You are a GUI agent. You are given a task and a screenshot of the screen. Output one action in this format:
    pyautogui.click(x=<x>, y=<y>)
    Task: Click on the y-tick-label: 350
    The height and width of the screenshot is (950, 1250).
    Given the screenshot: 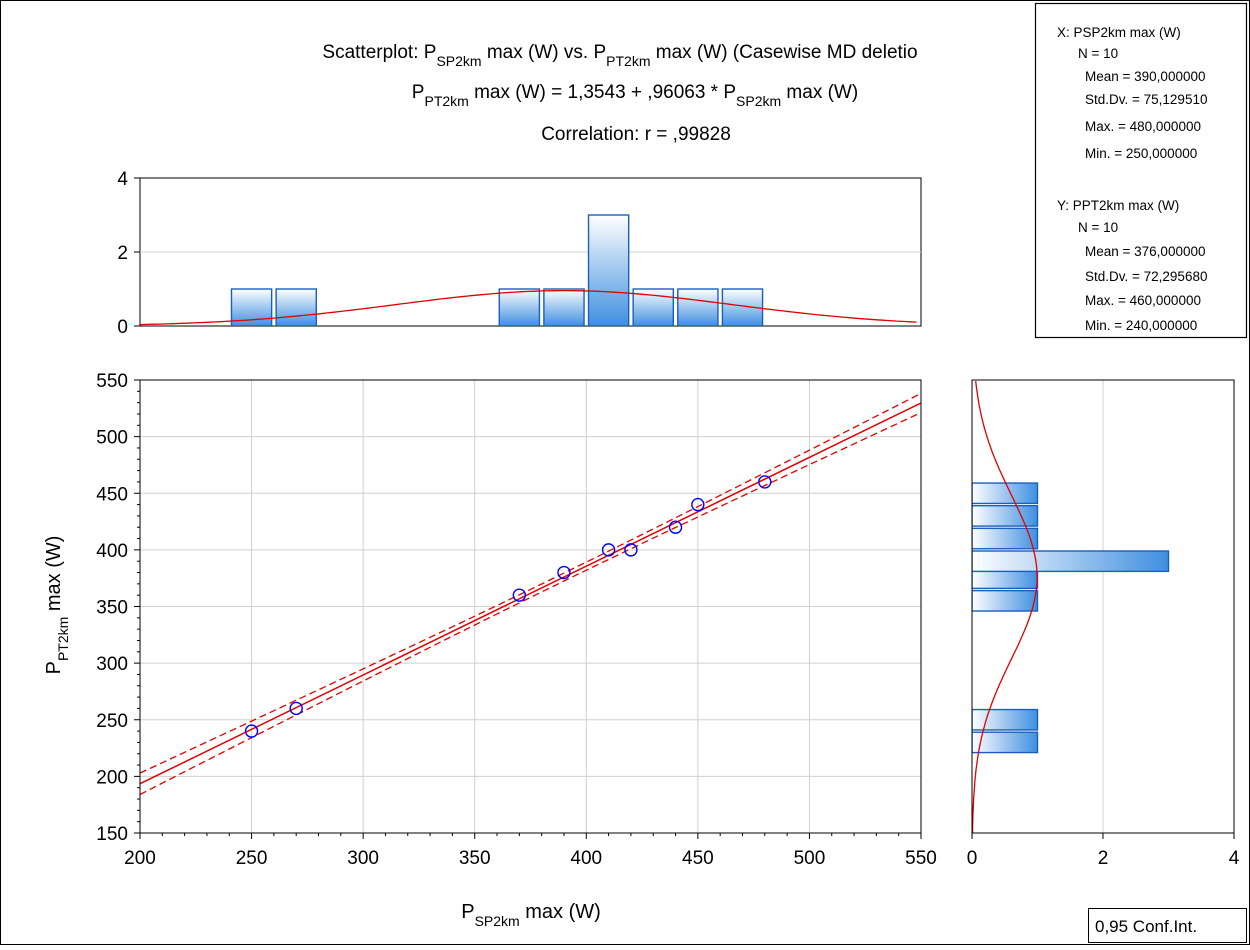 What is the action you would take?
    pyautogui.click(x=112, y=608)
    